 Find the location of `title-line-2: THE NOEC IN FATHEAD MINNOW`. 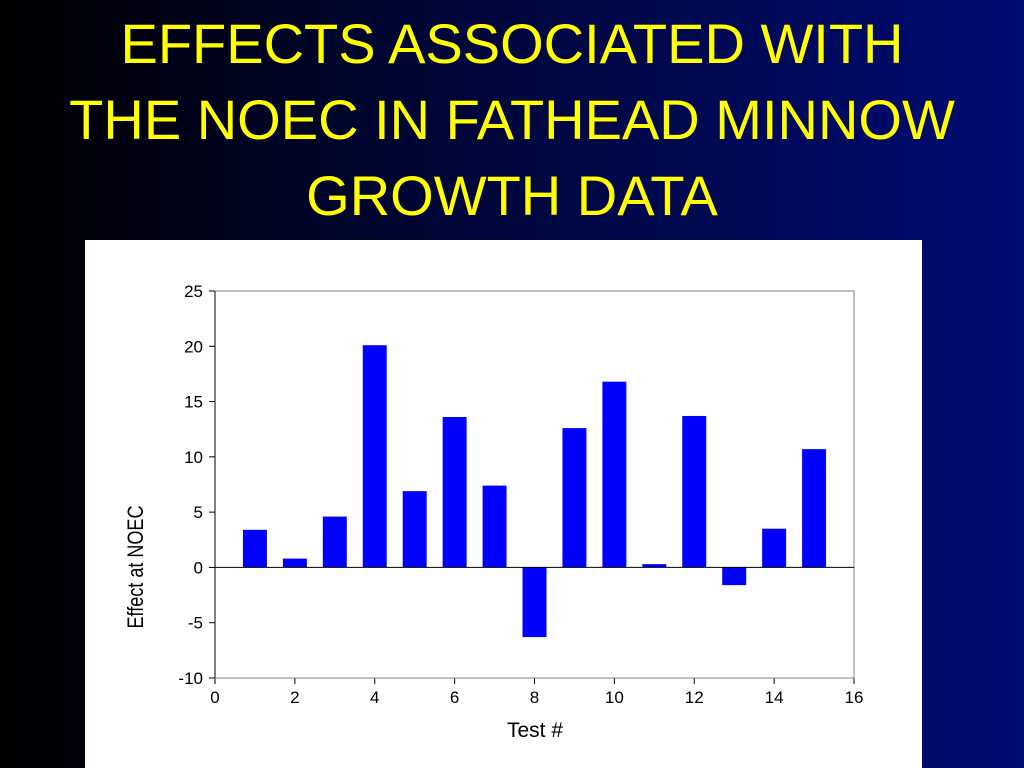

title-line-2: THE NOEC IN FATHEAD MINNOW is located at coordinates (512, 119).